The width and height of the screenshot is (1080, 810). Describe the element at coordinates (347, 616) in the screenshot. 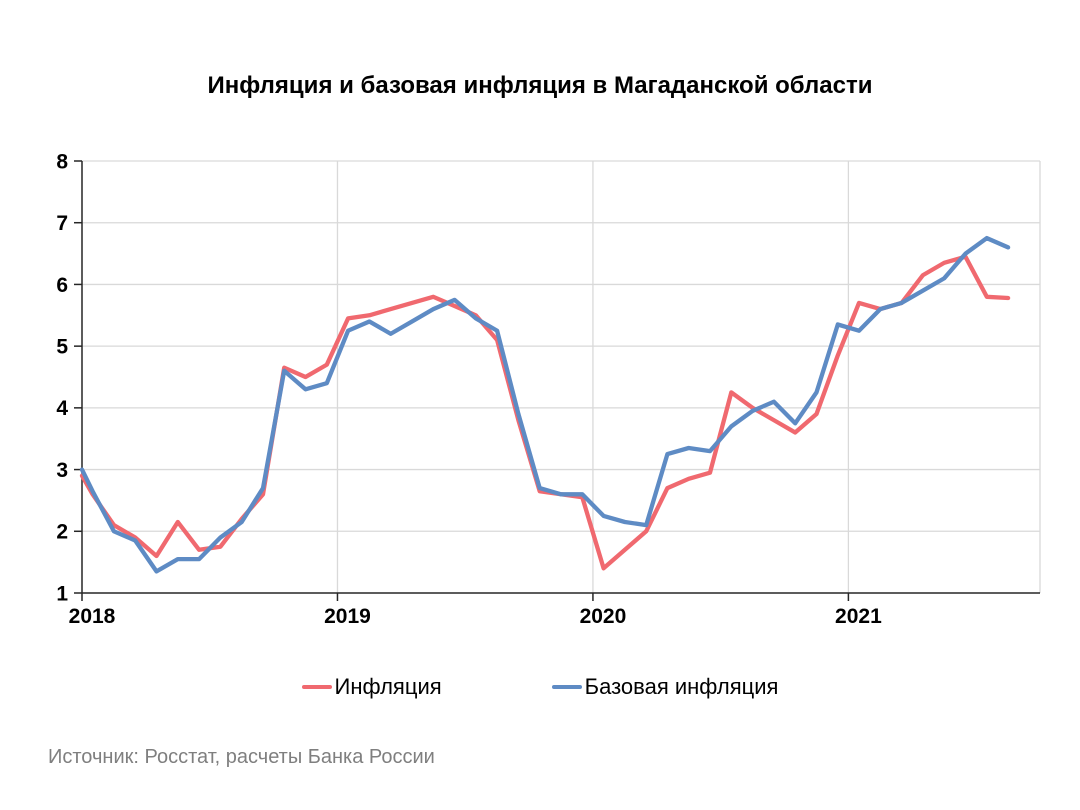

I see `x-tick-label: 2019` at that location.